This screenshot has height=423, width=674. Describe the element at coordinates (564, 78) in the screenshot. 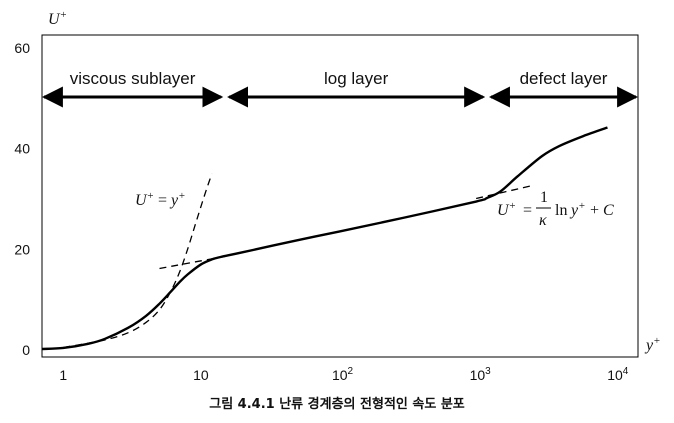

I see `region-label: defect layer` at that location.